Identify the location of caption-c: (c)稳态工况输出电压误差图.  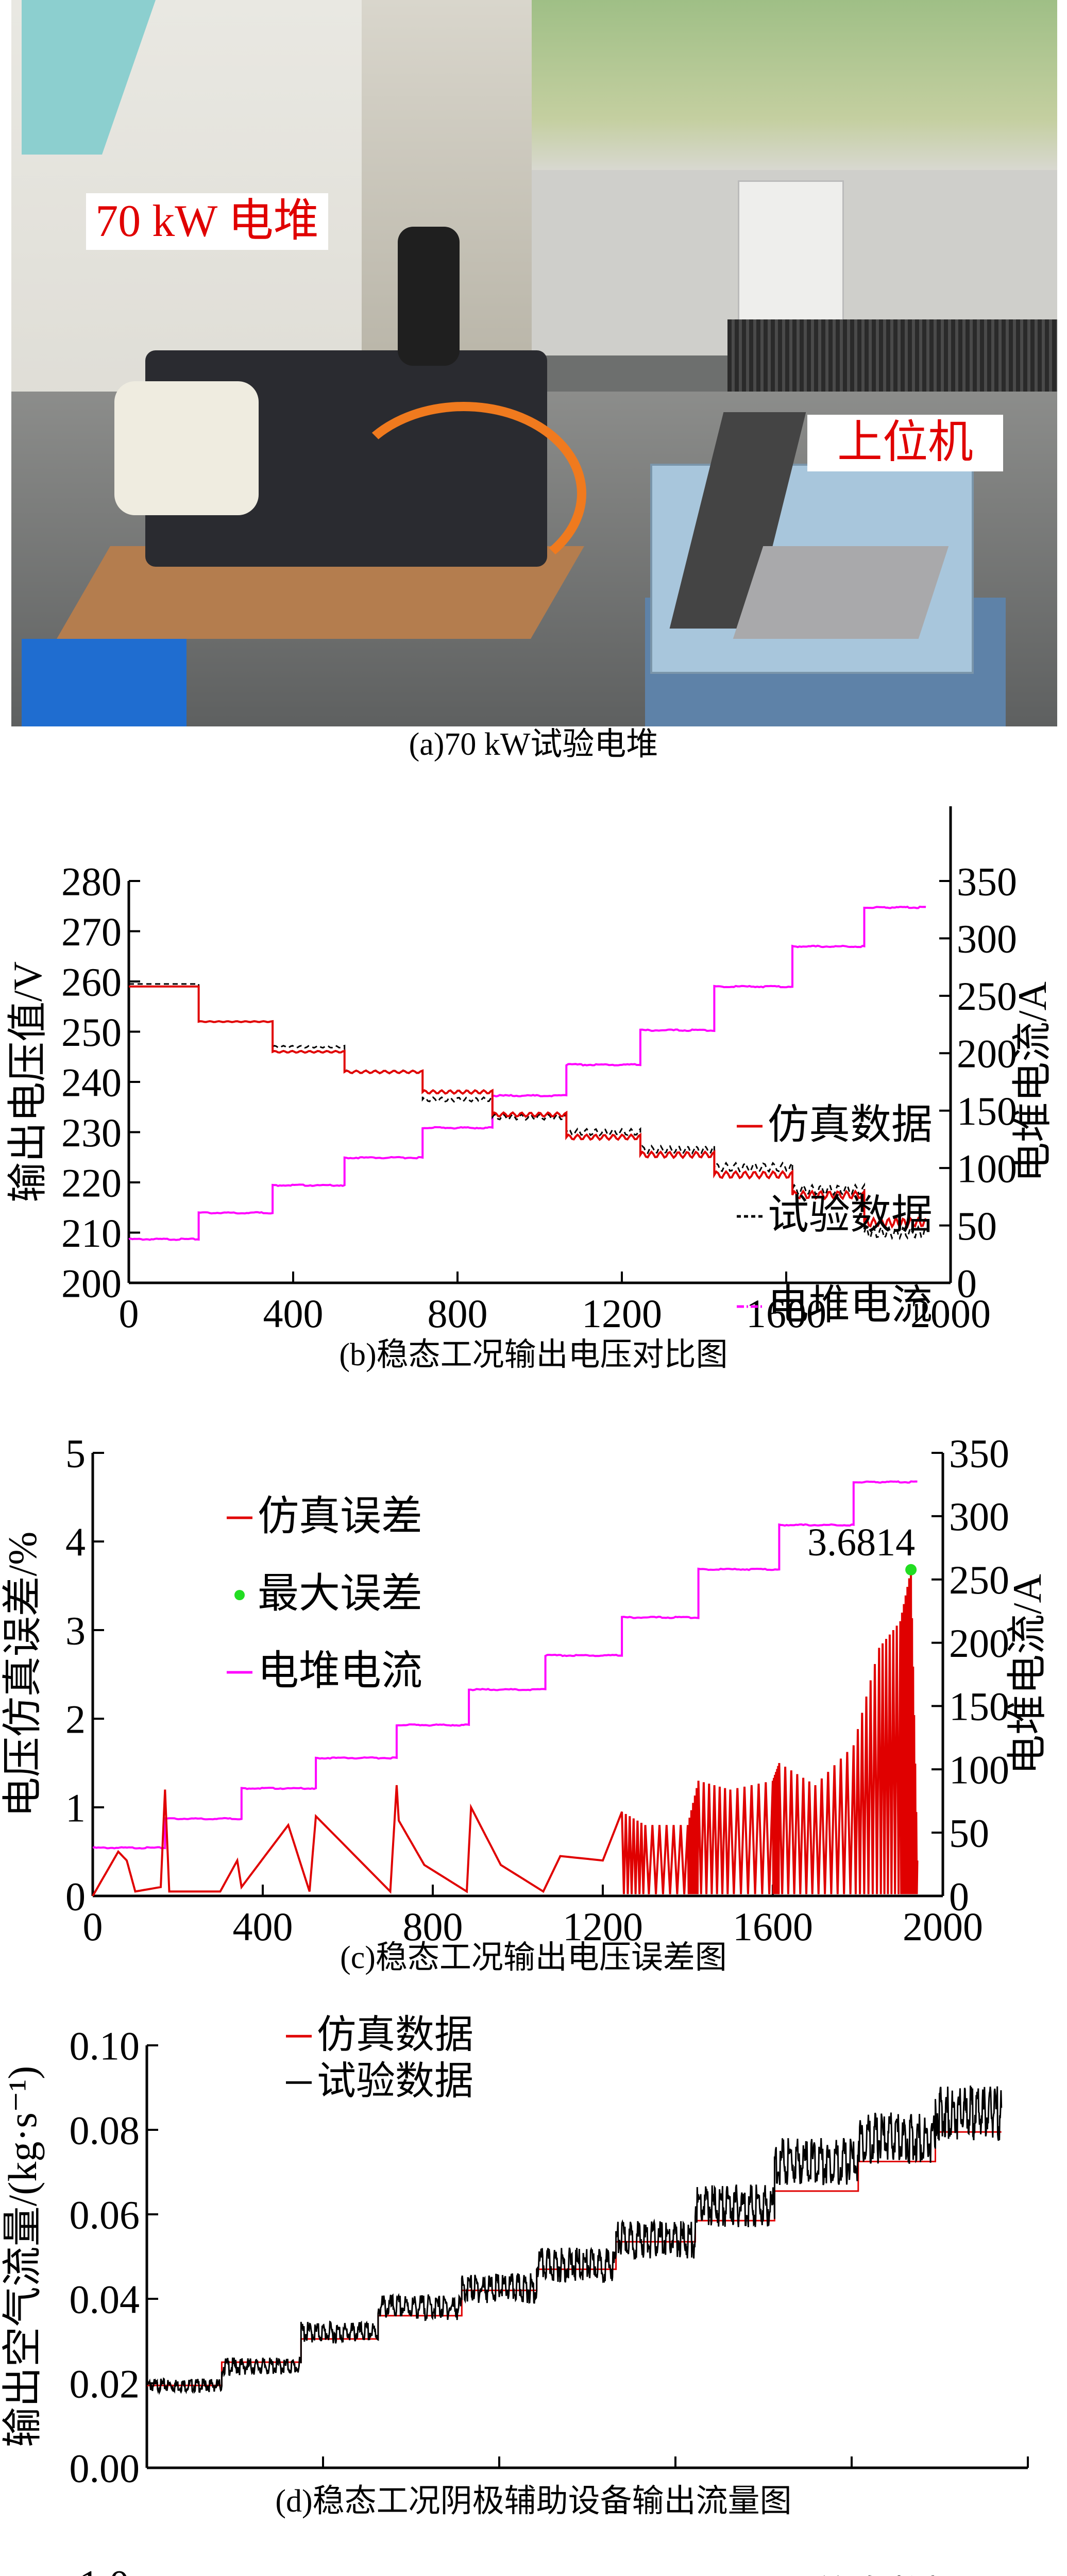
(533, 1957).